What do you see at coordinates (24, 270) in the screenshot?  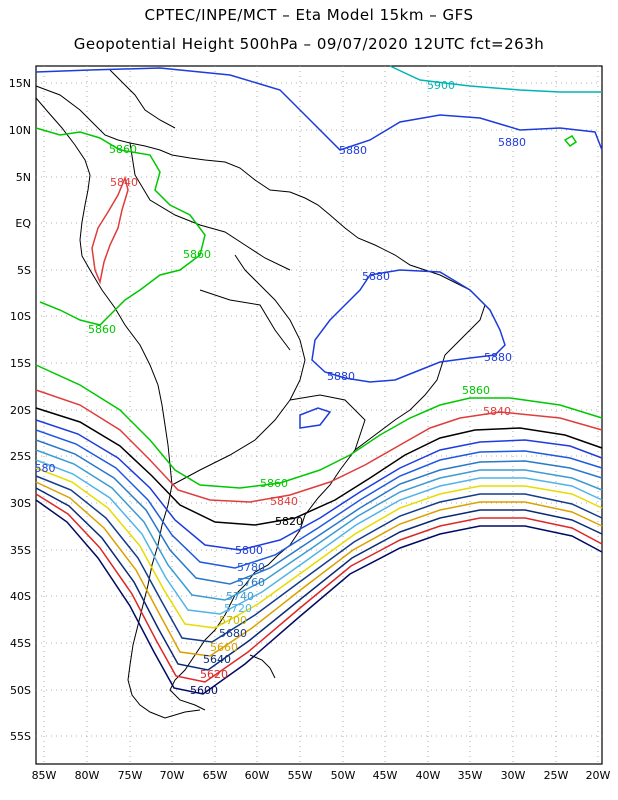 I see `lat-label-5s: 5S` at bounding box center [24, 270].